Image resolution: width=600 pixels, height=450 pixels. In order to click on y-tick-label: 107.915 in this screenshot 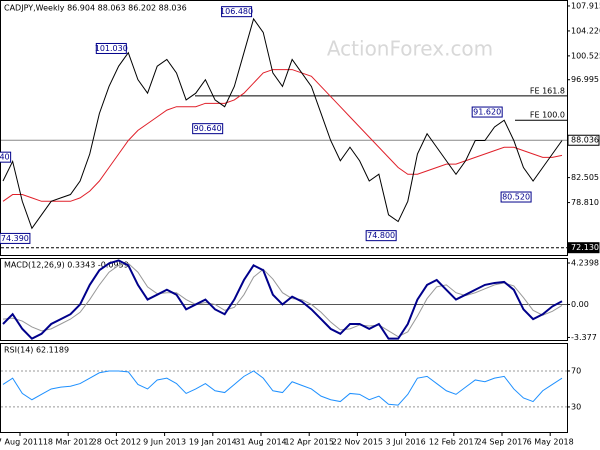, I will do `click(585, 5)`.